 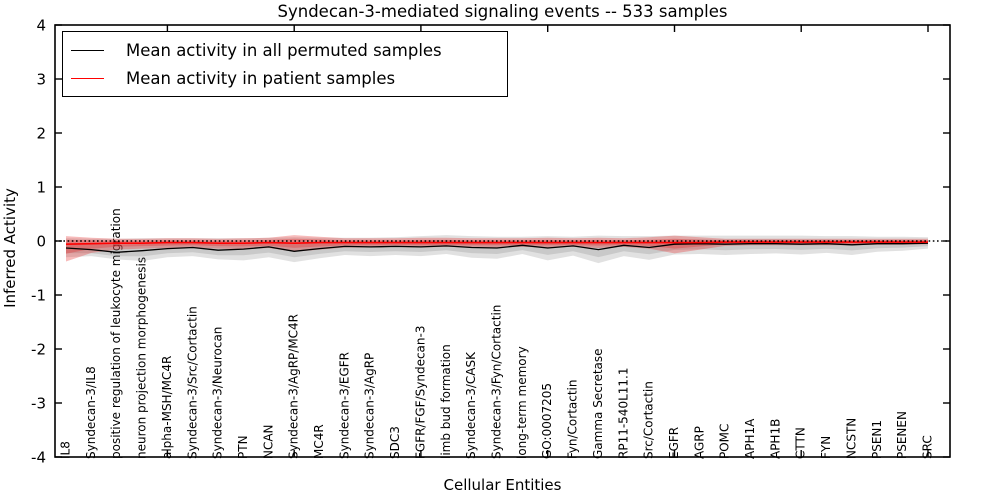 What do you see at coordinates (649, 420) in the screenshot?
I see `svg-text: Src/Cortactin` at bounding box center [649, 420].